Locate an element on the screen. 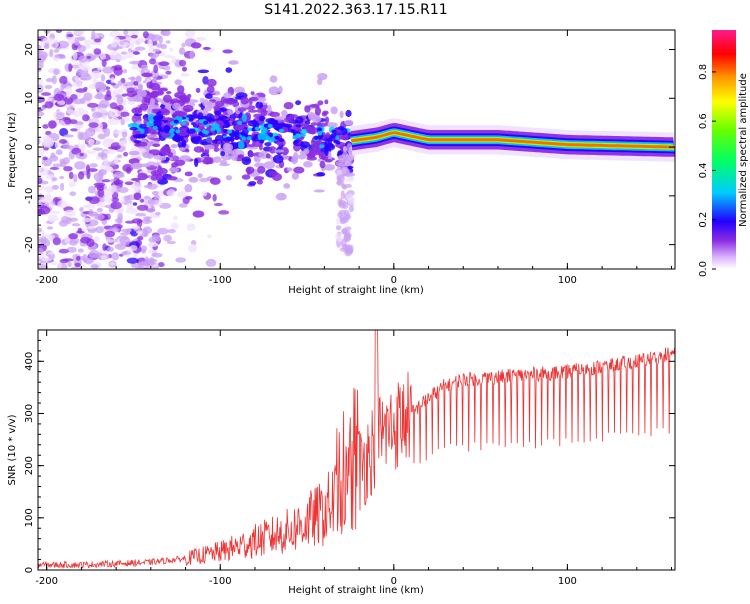  y-tick-label: -10 is located at coordinates (29, 196).